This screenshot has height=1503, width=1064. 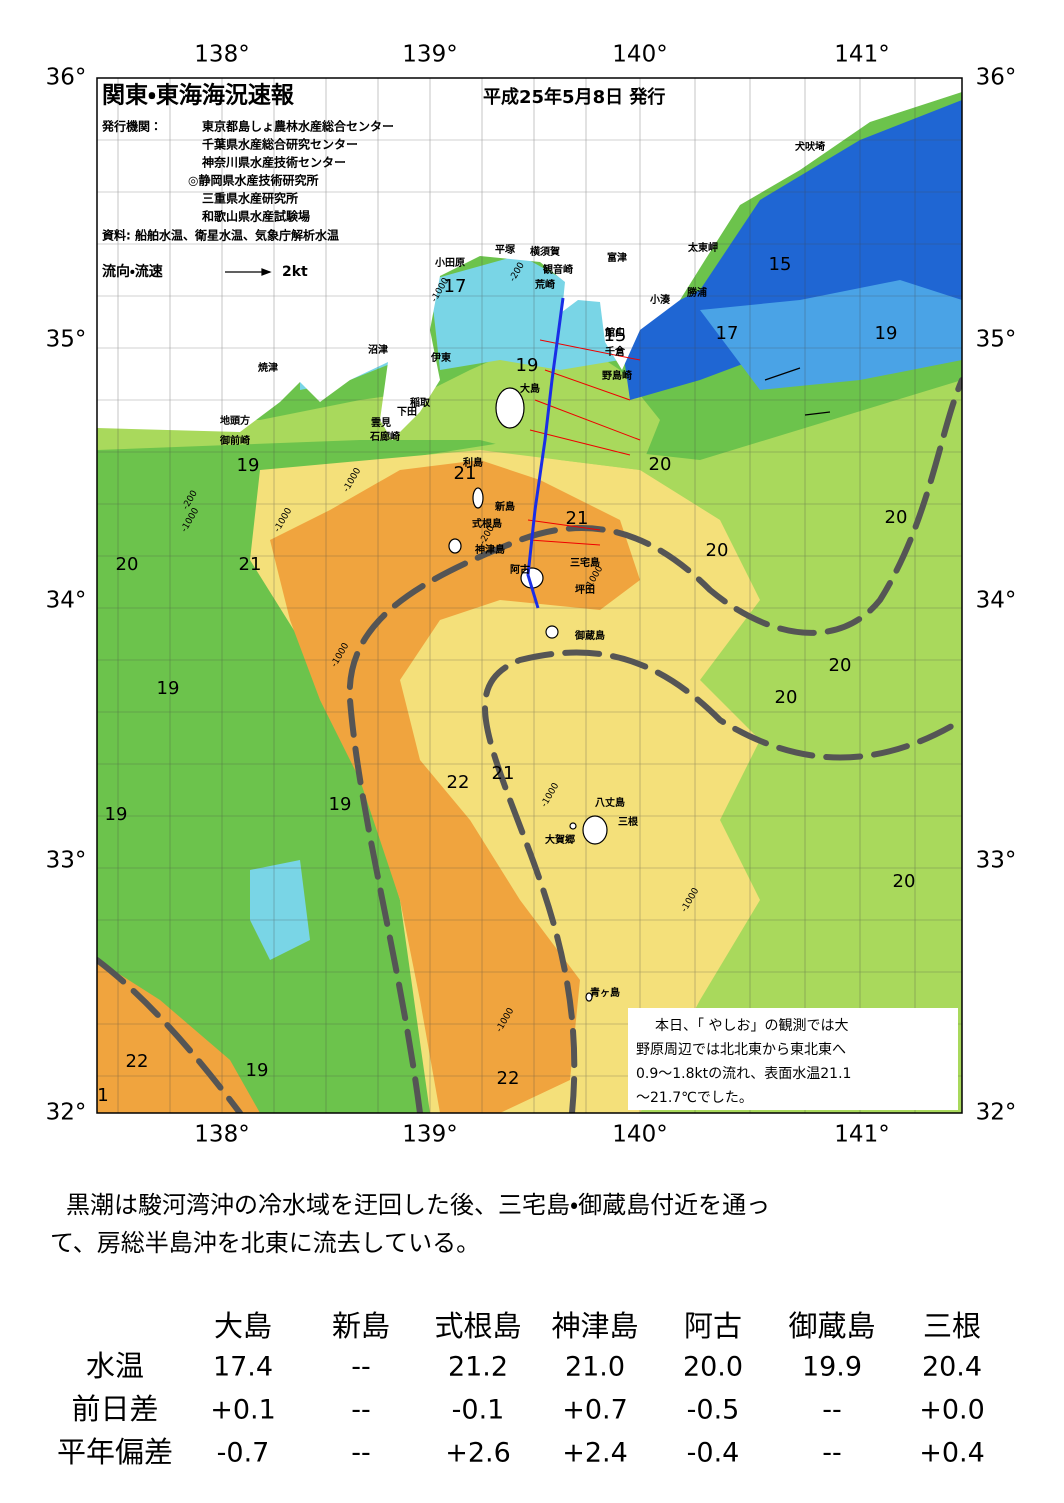 I want to click on place-name: 千倉, so click(x=615, y=351).